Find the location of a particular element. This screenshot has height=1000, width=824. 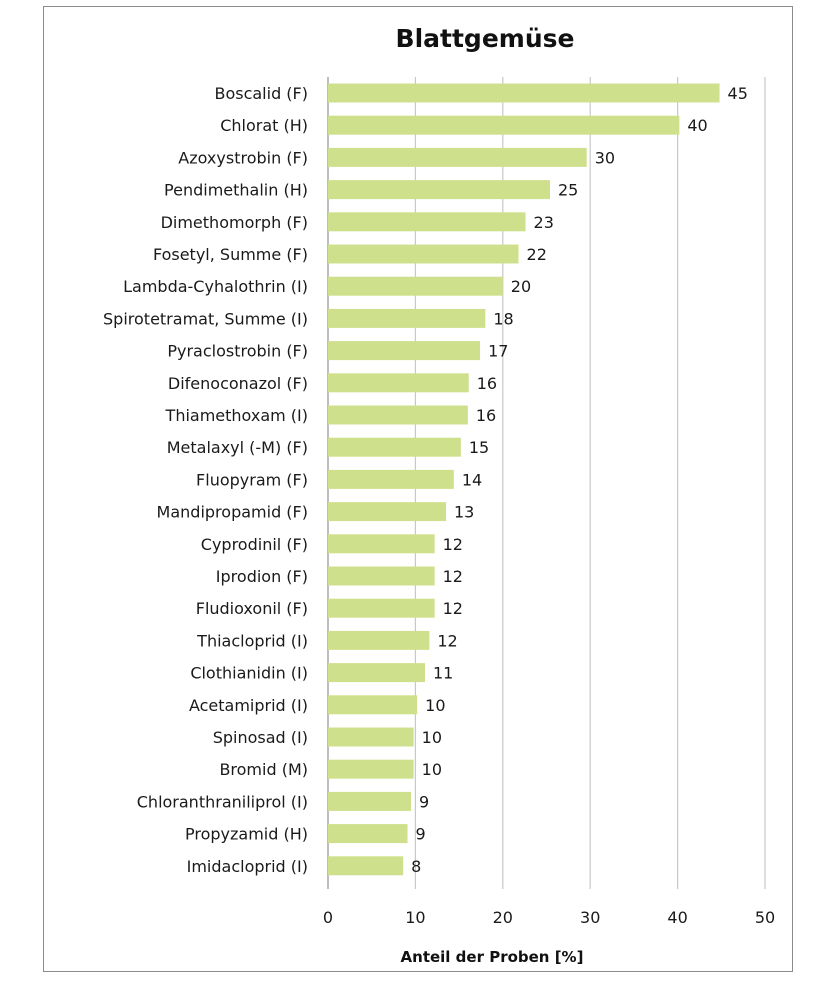

category-label: Dimethomorph (F) is located at coordinates (234, 222).